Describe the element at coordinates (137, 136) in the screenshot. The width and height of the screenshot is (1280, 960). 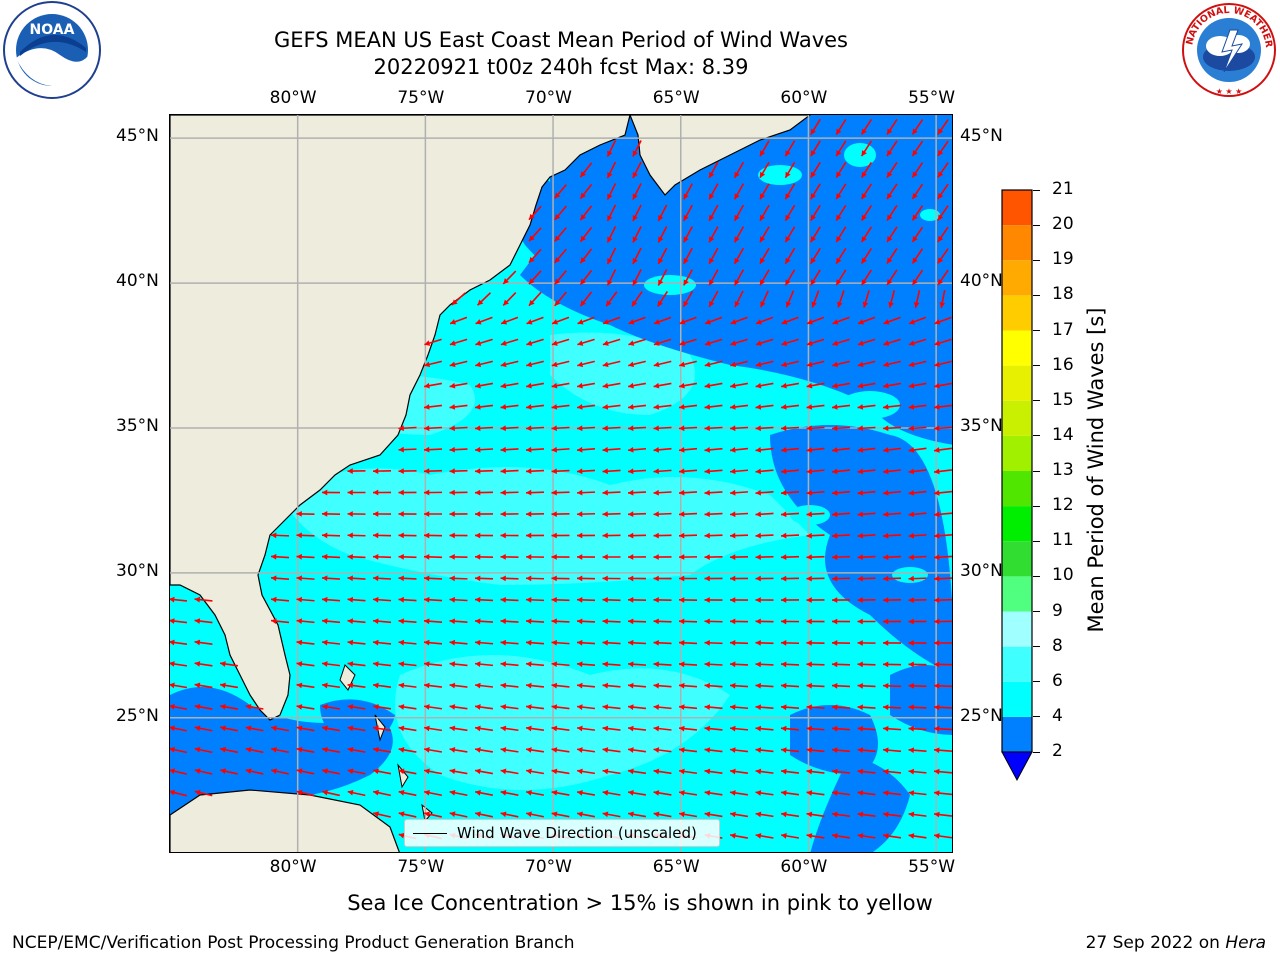
I see `lat-label-left: 45°N` at that location.